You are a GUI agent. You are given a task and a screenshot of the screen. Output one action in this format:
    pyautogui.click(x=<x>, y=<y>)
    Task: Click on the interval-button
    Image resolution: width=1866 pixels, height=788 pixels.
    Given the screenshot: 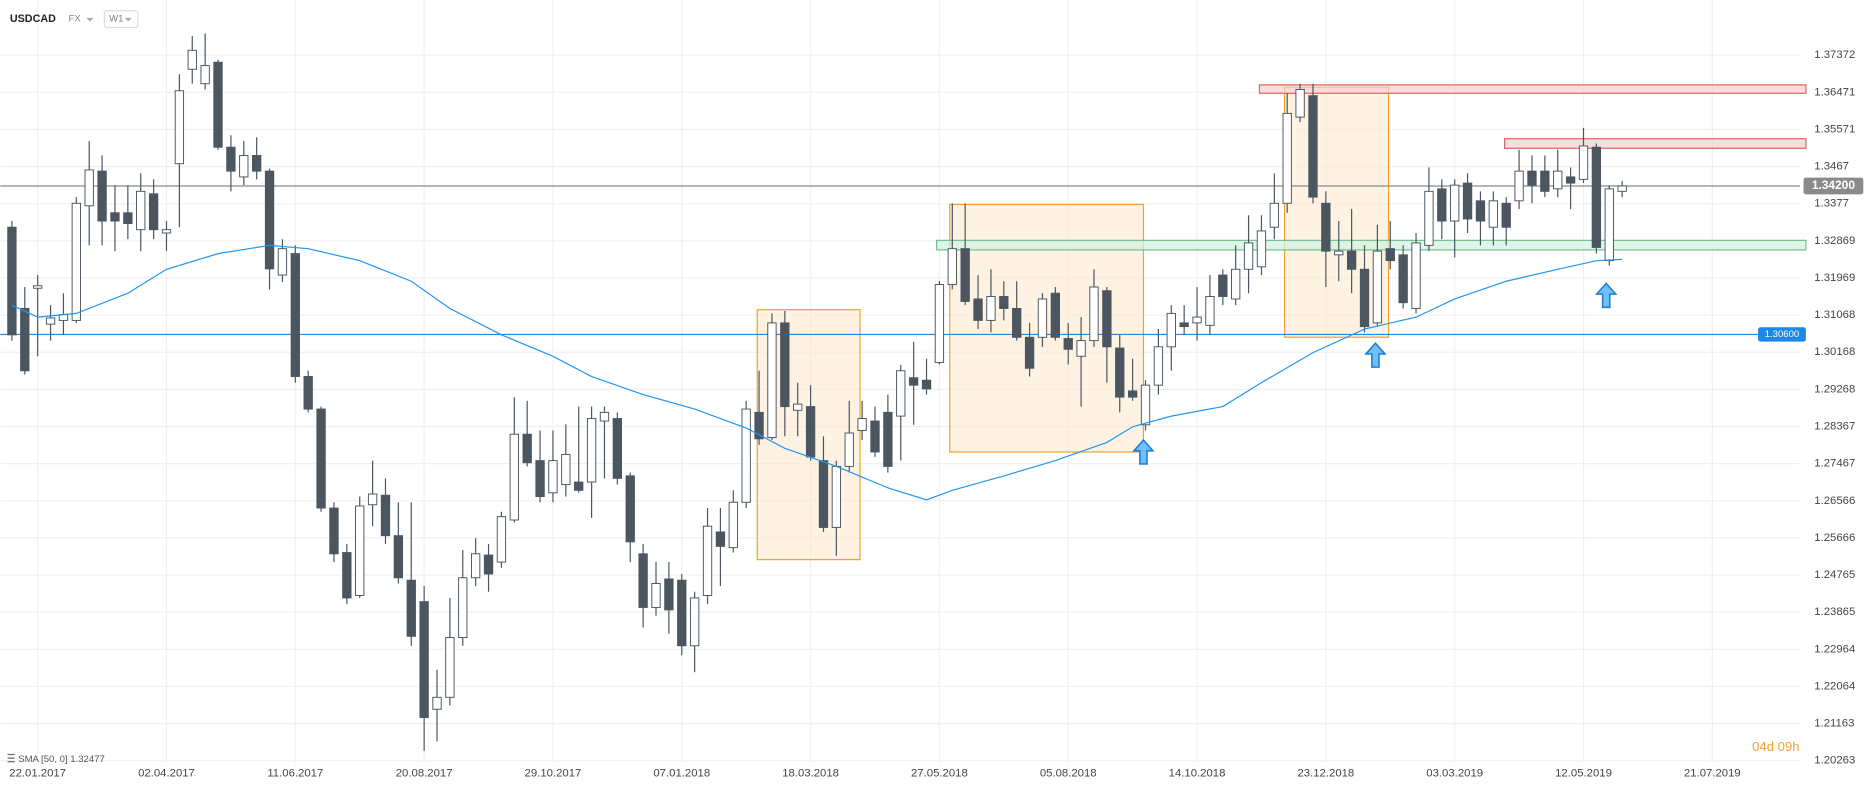 What is the action you would take?
    pyautogui.click(x=121, y=19)
    